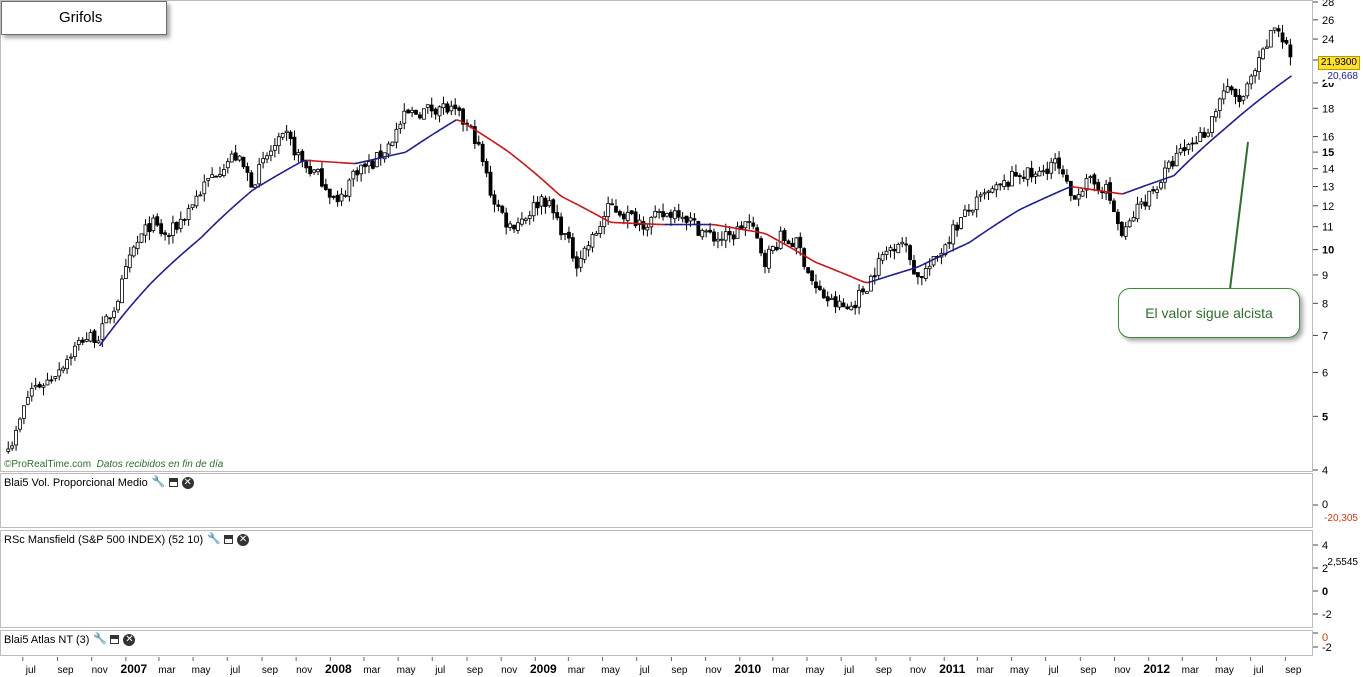  Describe the element at coordinates (475, 670) in the screenshot. I see `x-tick-label: sep` at that location.